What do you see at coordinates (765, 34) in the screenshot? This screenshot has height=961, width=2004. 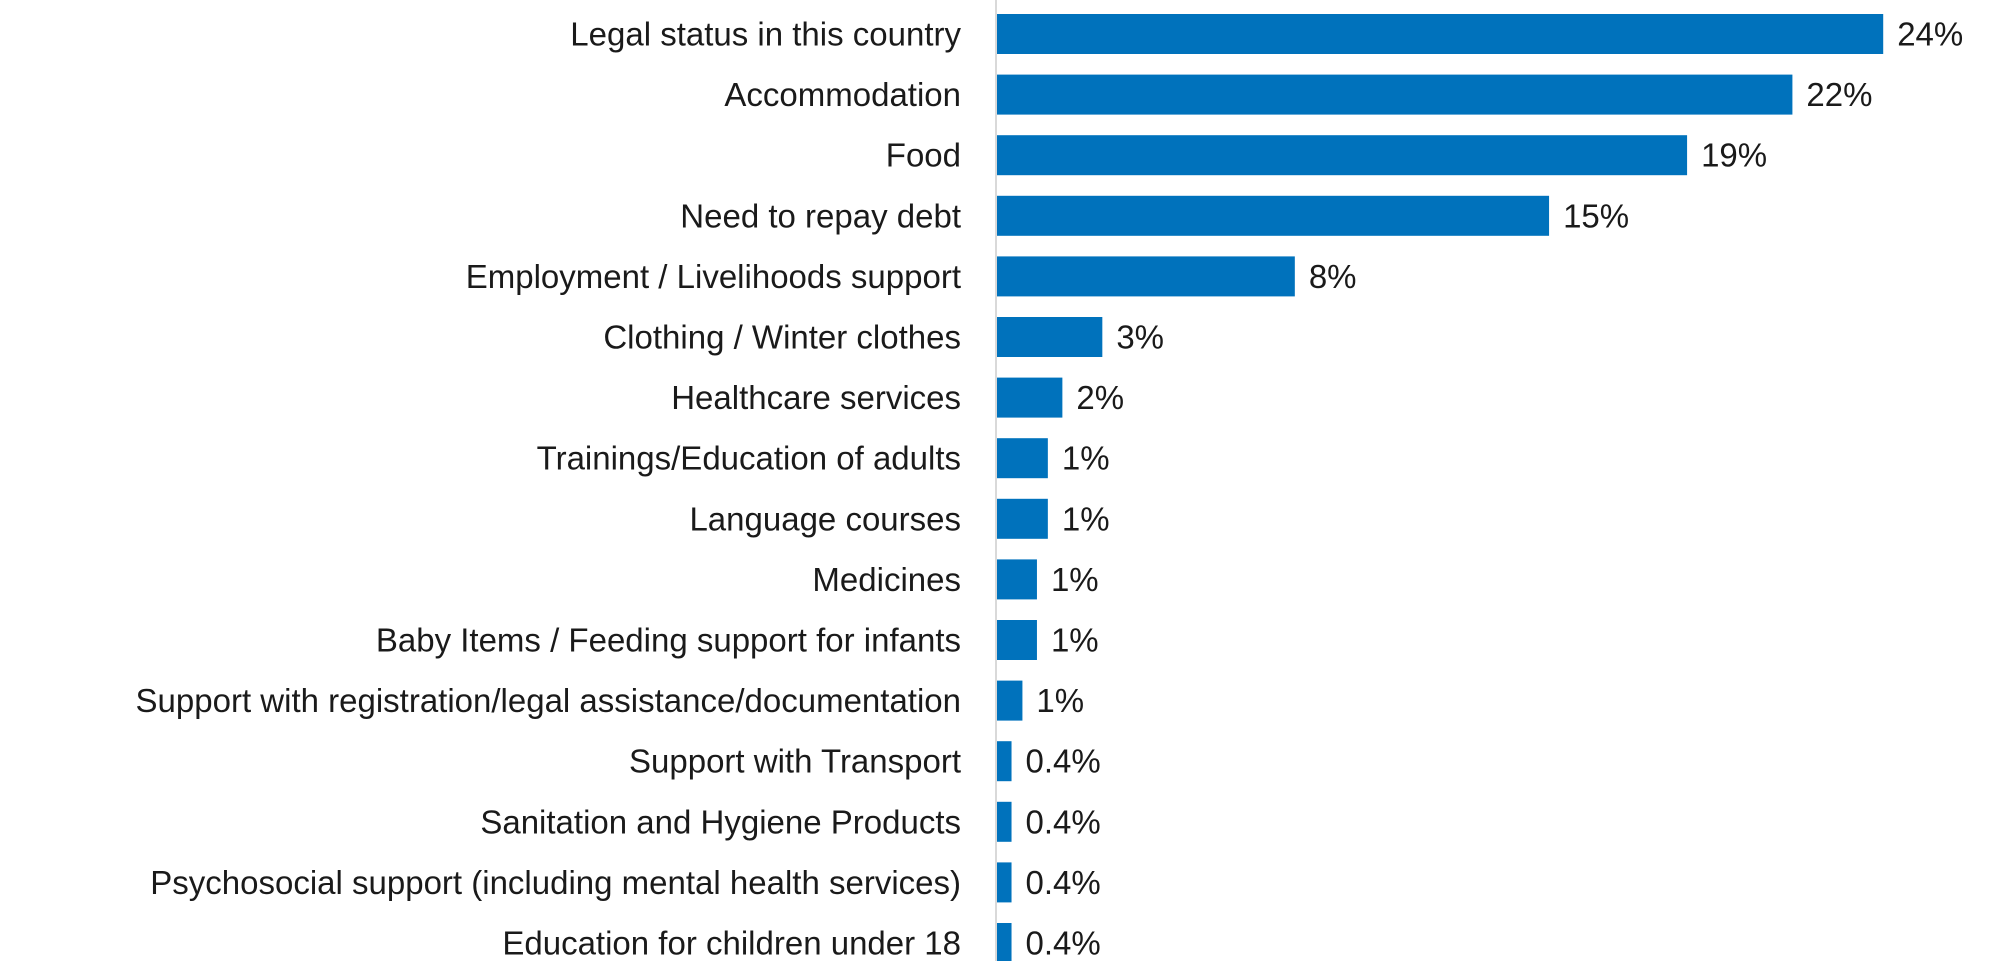 I see `category-label: Legal status in this country` at bounding box center [765, 34].